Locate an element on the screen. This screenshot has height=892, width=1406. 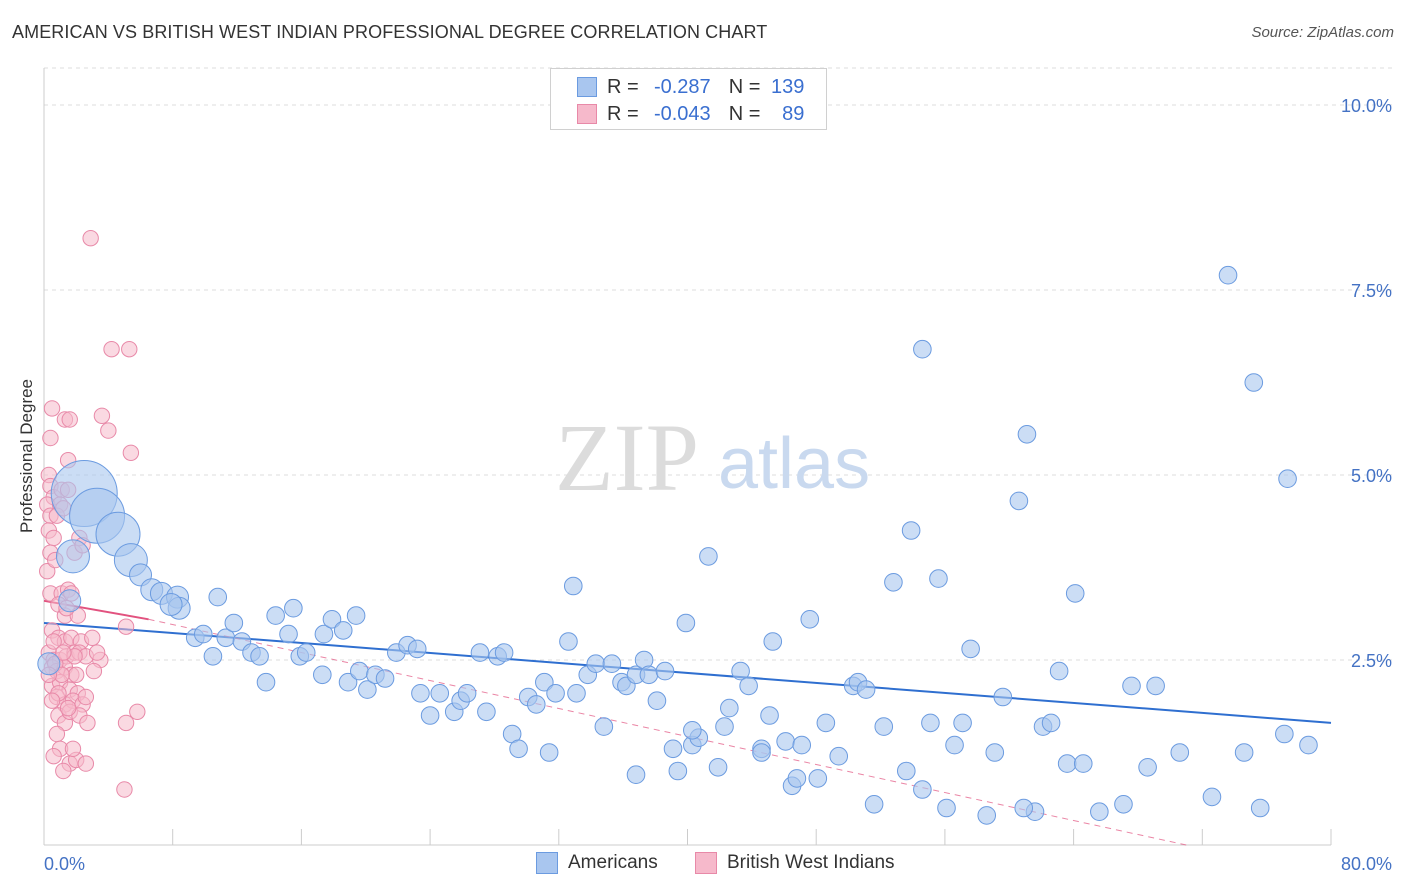
series-legend: Americans British West Indians is located at coordinates (703, 865).